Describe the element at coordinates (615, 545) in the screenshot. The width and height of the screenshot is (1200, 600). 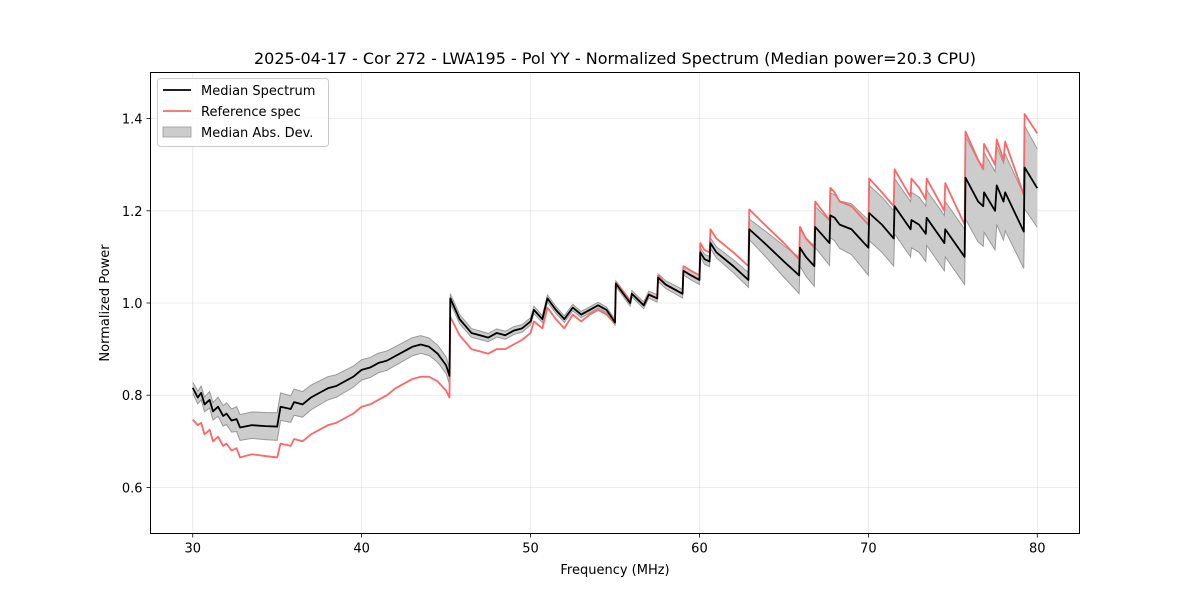
I see `x-axis: 30 40 50 60 70 80` at that location.